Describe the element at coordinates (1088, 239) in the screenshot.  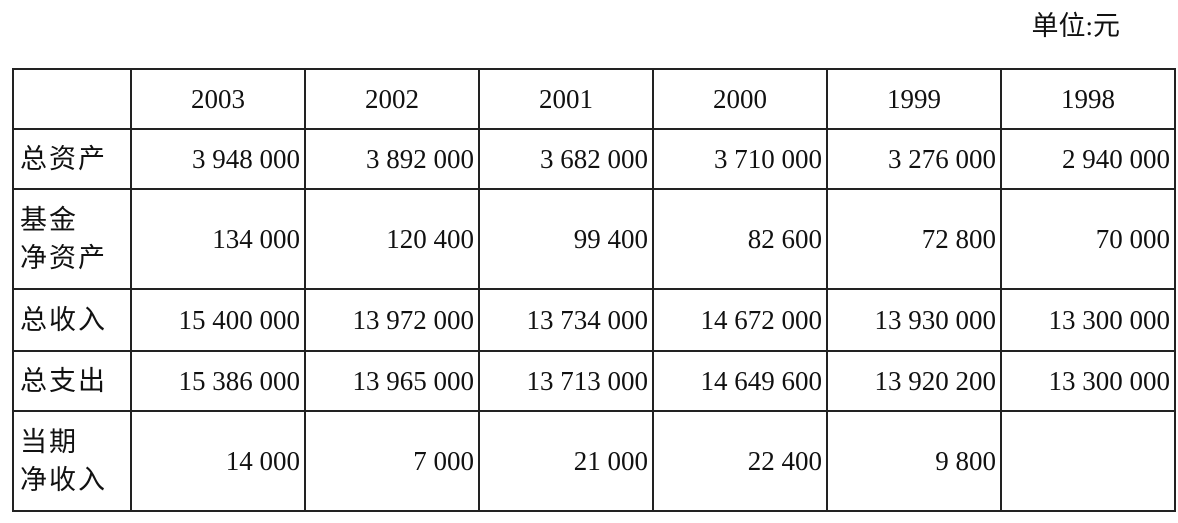
I see `value-cell: 70 000` at that location.